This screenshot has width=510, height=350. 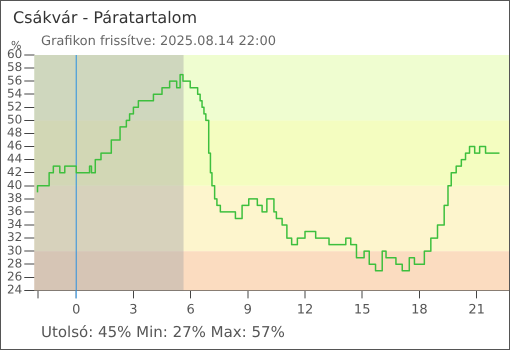 What do you see at coordinates (14, 197) in the screenshot?
I see `y-tick-label: 38` at bounding box center [14, 197].